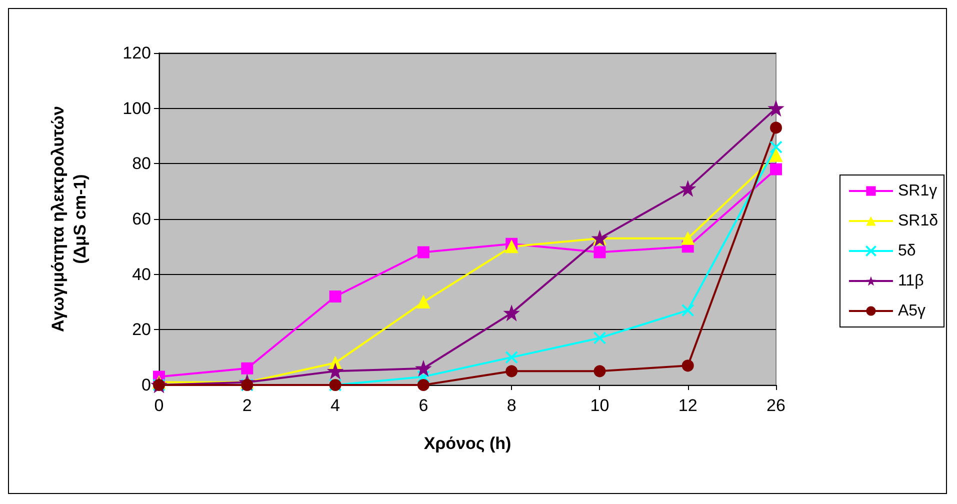 This screenshot has height=504, width=957. What do you see at coordinates (911, 281) in the screenshot?
I see `legend-label: 11β` at bounding box center [911, 281].